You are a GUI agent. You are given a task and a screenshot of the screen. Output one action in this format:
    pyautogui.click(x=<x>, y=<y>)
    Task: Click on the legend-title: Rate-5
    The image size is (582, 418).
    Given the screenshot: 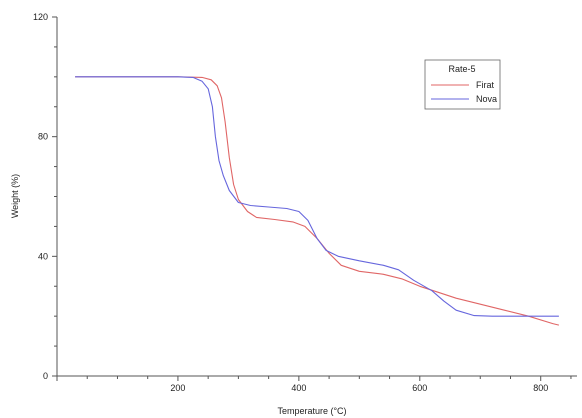 What is the action you would take?
    pyautogui.click(x=461, y=69)
    